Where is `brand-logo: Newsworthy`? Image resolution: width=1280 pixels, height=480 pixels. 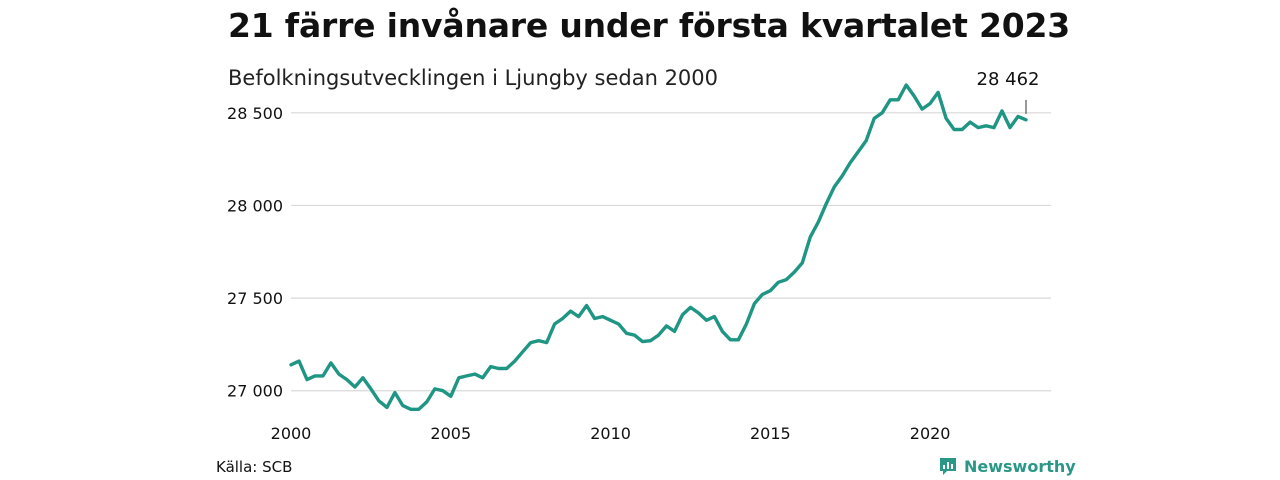
brand-logo: Newsworthy is located at coordinates (1007, 466).